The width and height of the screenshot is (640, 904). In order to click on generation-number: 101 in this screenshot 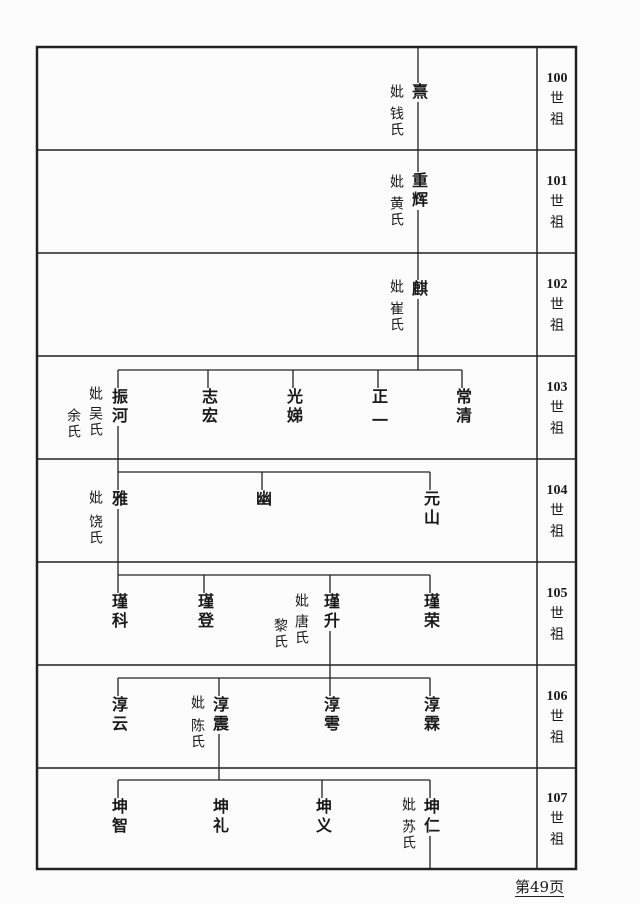, I will do `click(557, 181)`.